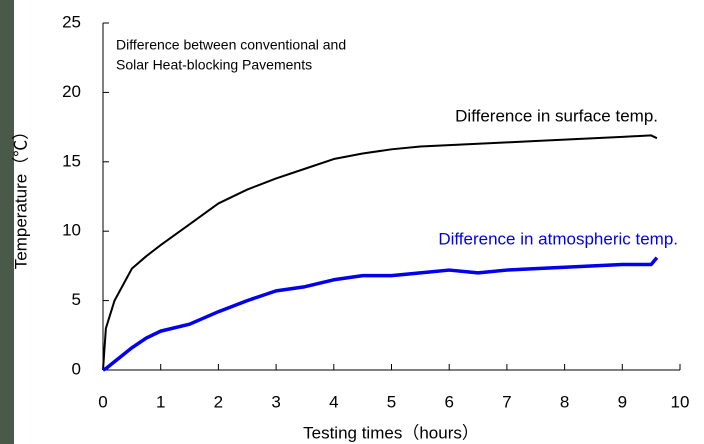 The width and height of the screenshot is (704, 444). I want to click on series-label: Difference in surface temp., so click(556, 115).